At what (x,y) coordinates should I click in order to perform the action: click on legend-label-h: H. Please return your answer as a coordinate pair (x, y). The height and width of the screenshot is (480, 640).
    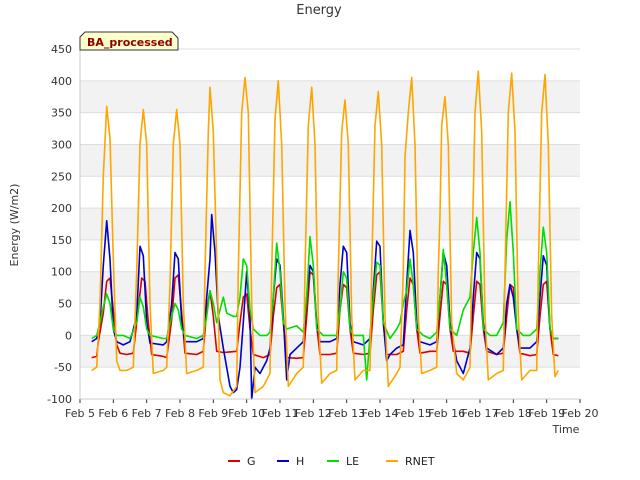
    Looking at the image, I should click on (300, 461).